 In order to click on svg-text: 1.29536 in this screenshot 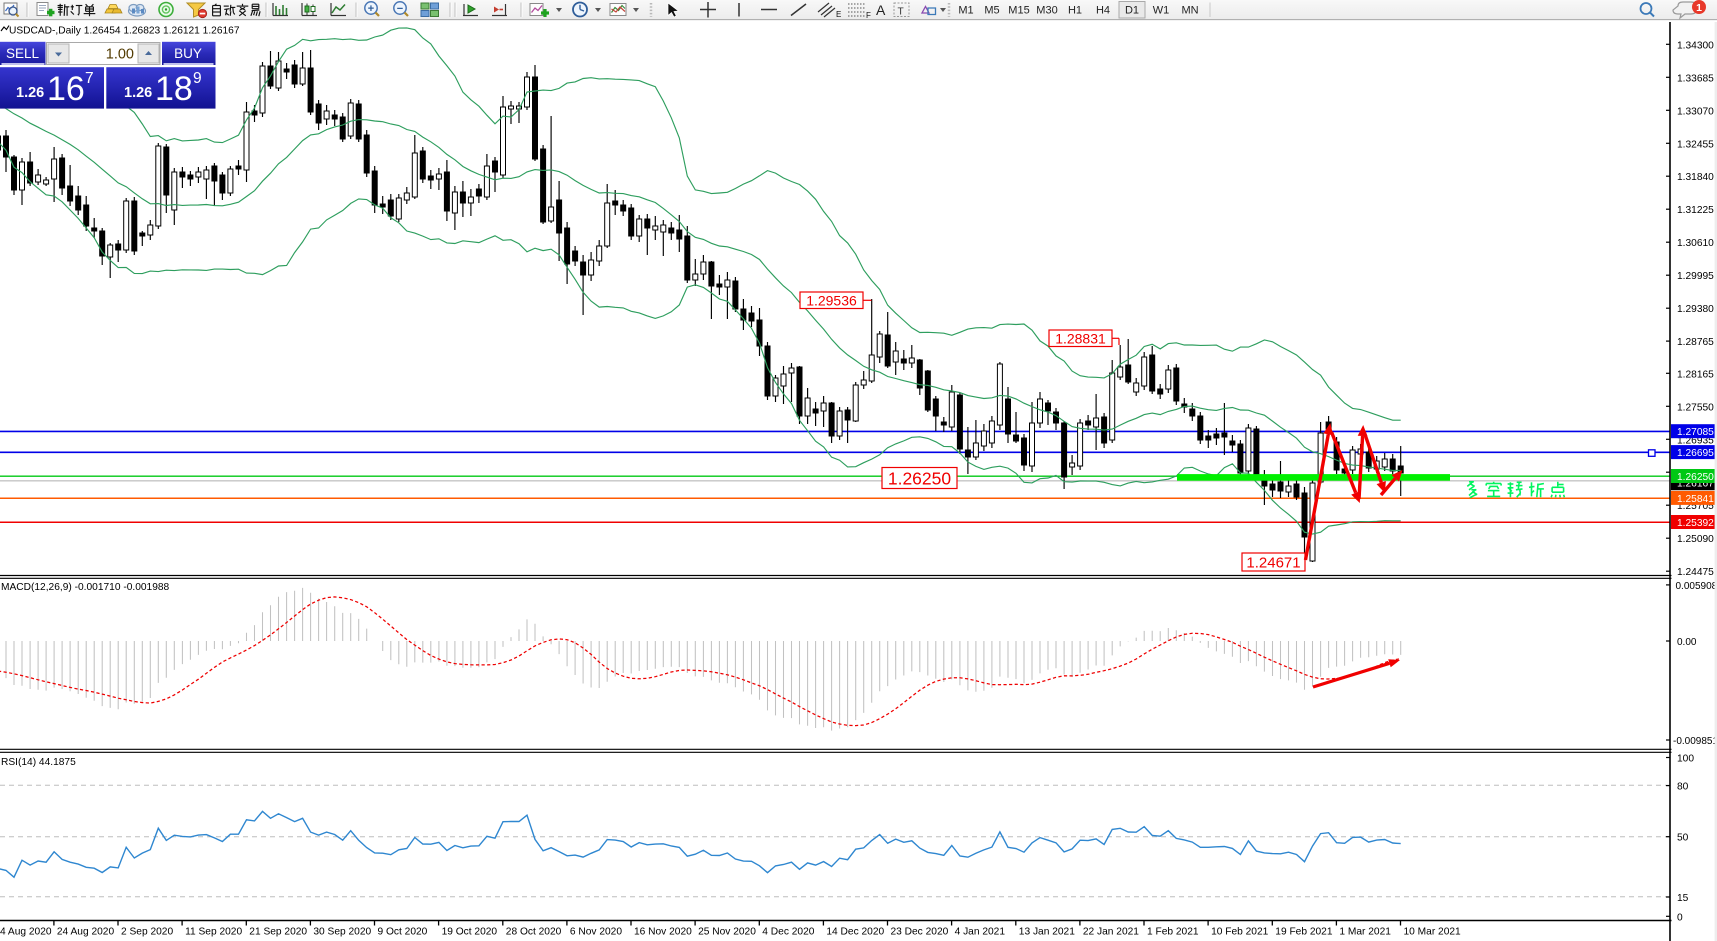, I will do `click(831, 300)`.